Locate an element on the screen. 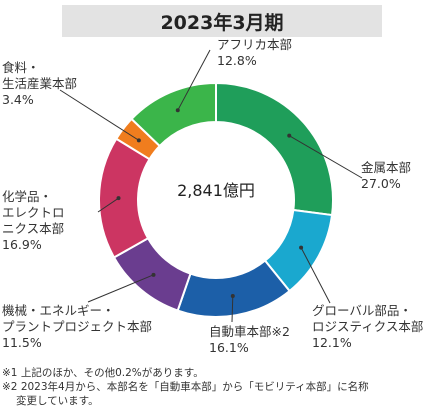 Image resolution: width=445 pixels, height=409 pixels. slice-value: 11.5% is located at coordinates (22, 342).